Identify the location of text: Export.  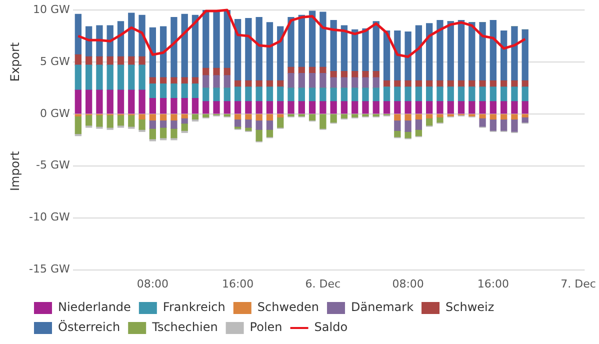
(15, 62).